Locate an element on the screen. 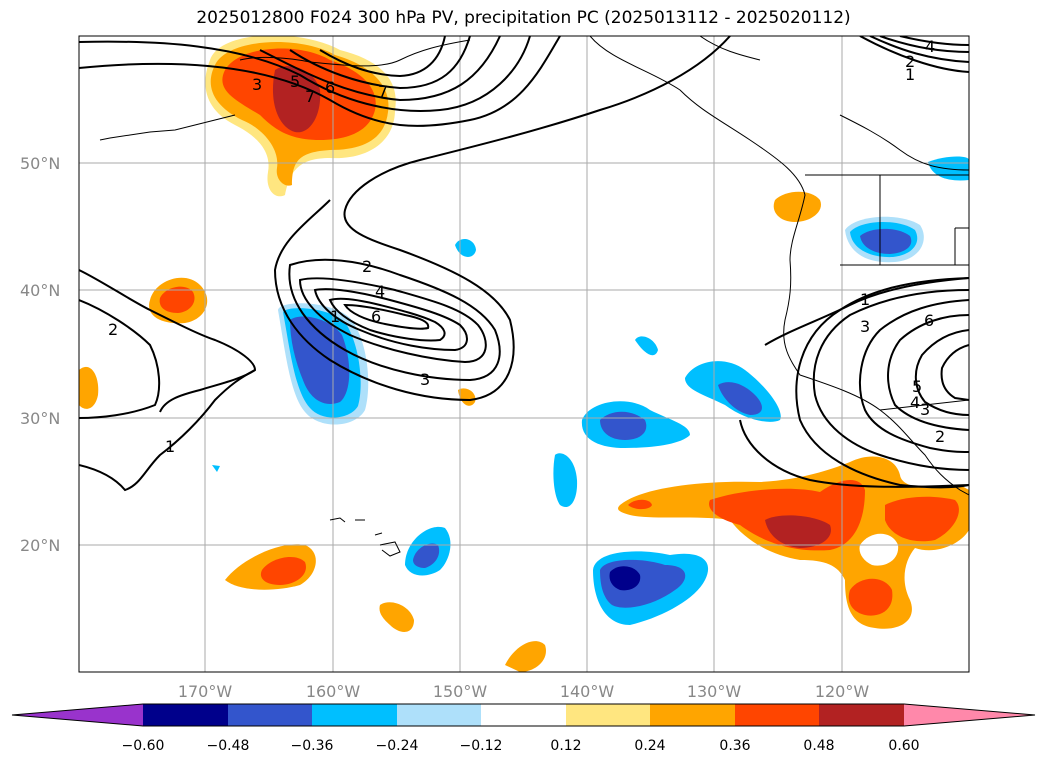 The height and width of the screenshot is (765, 1047). lon-label-130w: 130°W is located at coordinates (714, 691).